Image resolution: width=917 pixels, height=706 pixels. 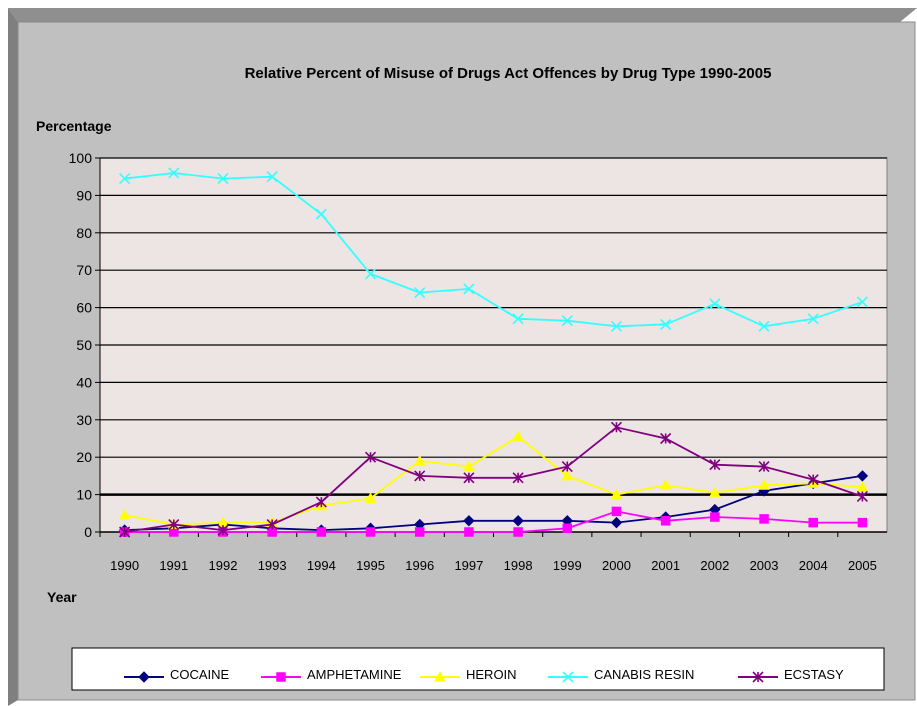 What do you see at coordinates (272, 565) in the screenshot?
I see `x-tick-label: 1993` at bounding box center [272, 565].